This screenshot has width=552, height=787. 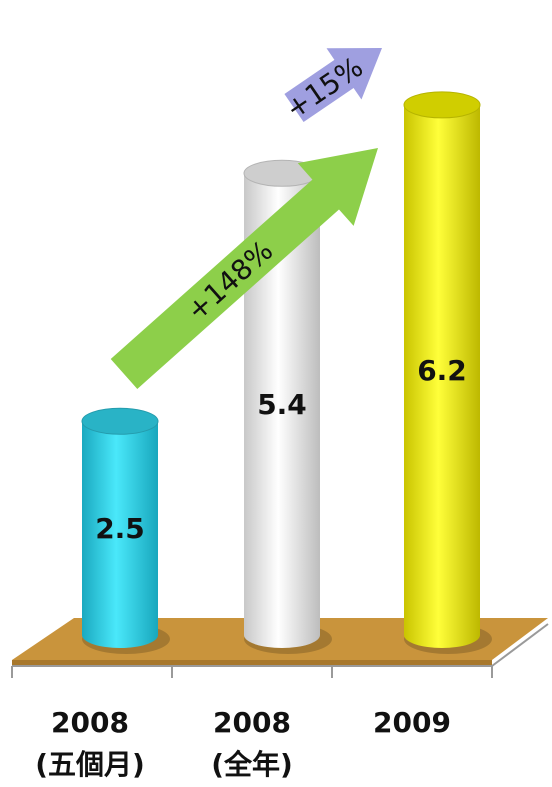 What do you see at coordinates (90, 722) in the screenshot?
I see `category-label-0: 2008` at bounding box center [90, 722].